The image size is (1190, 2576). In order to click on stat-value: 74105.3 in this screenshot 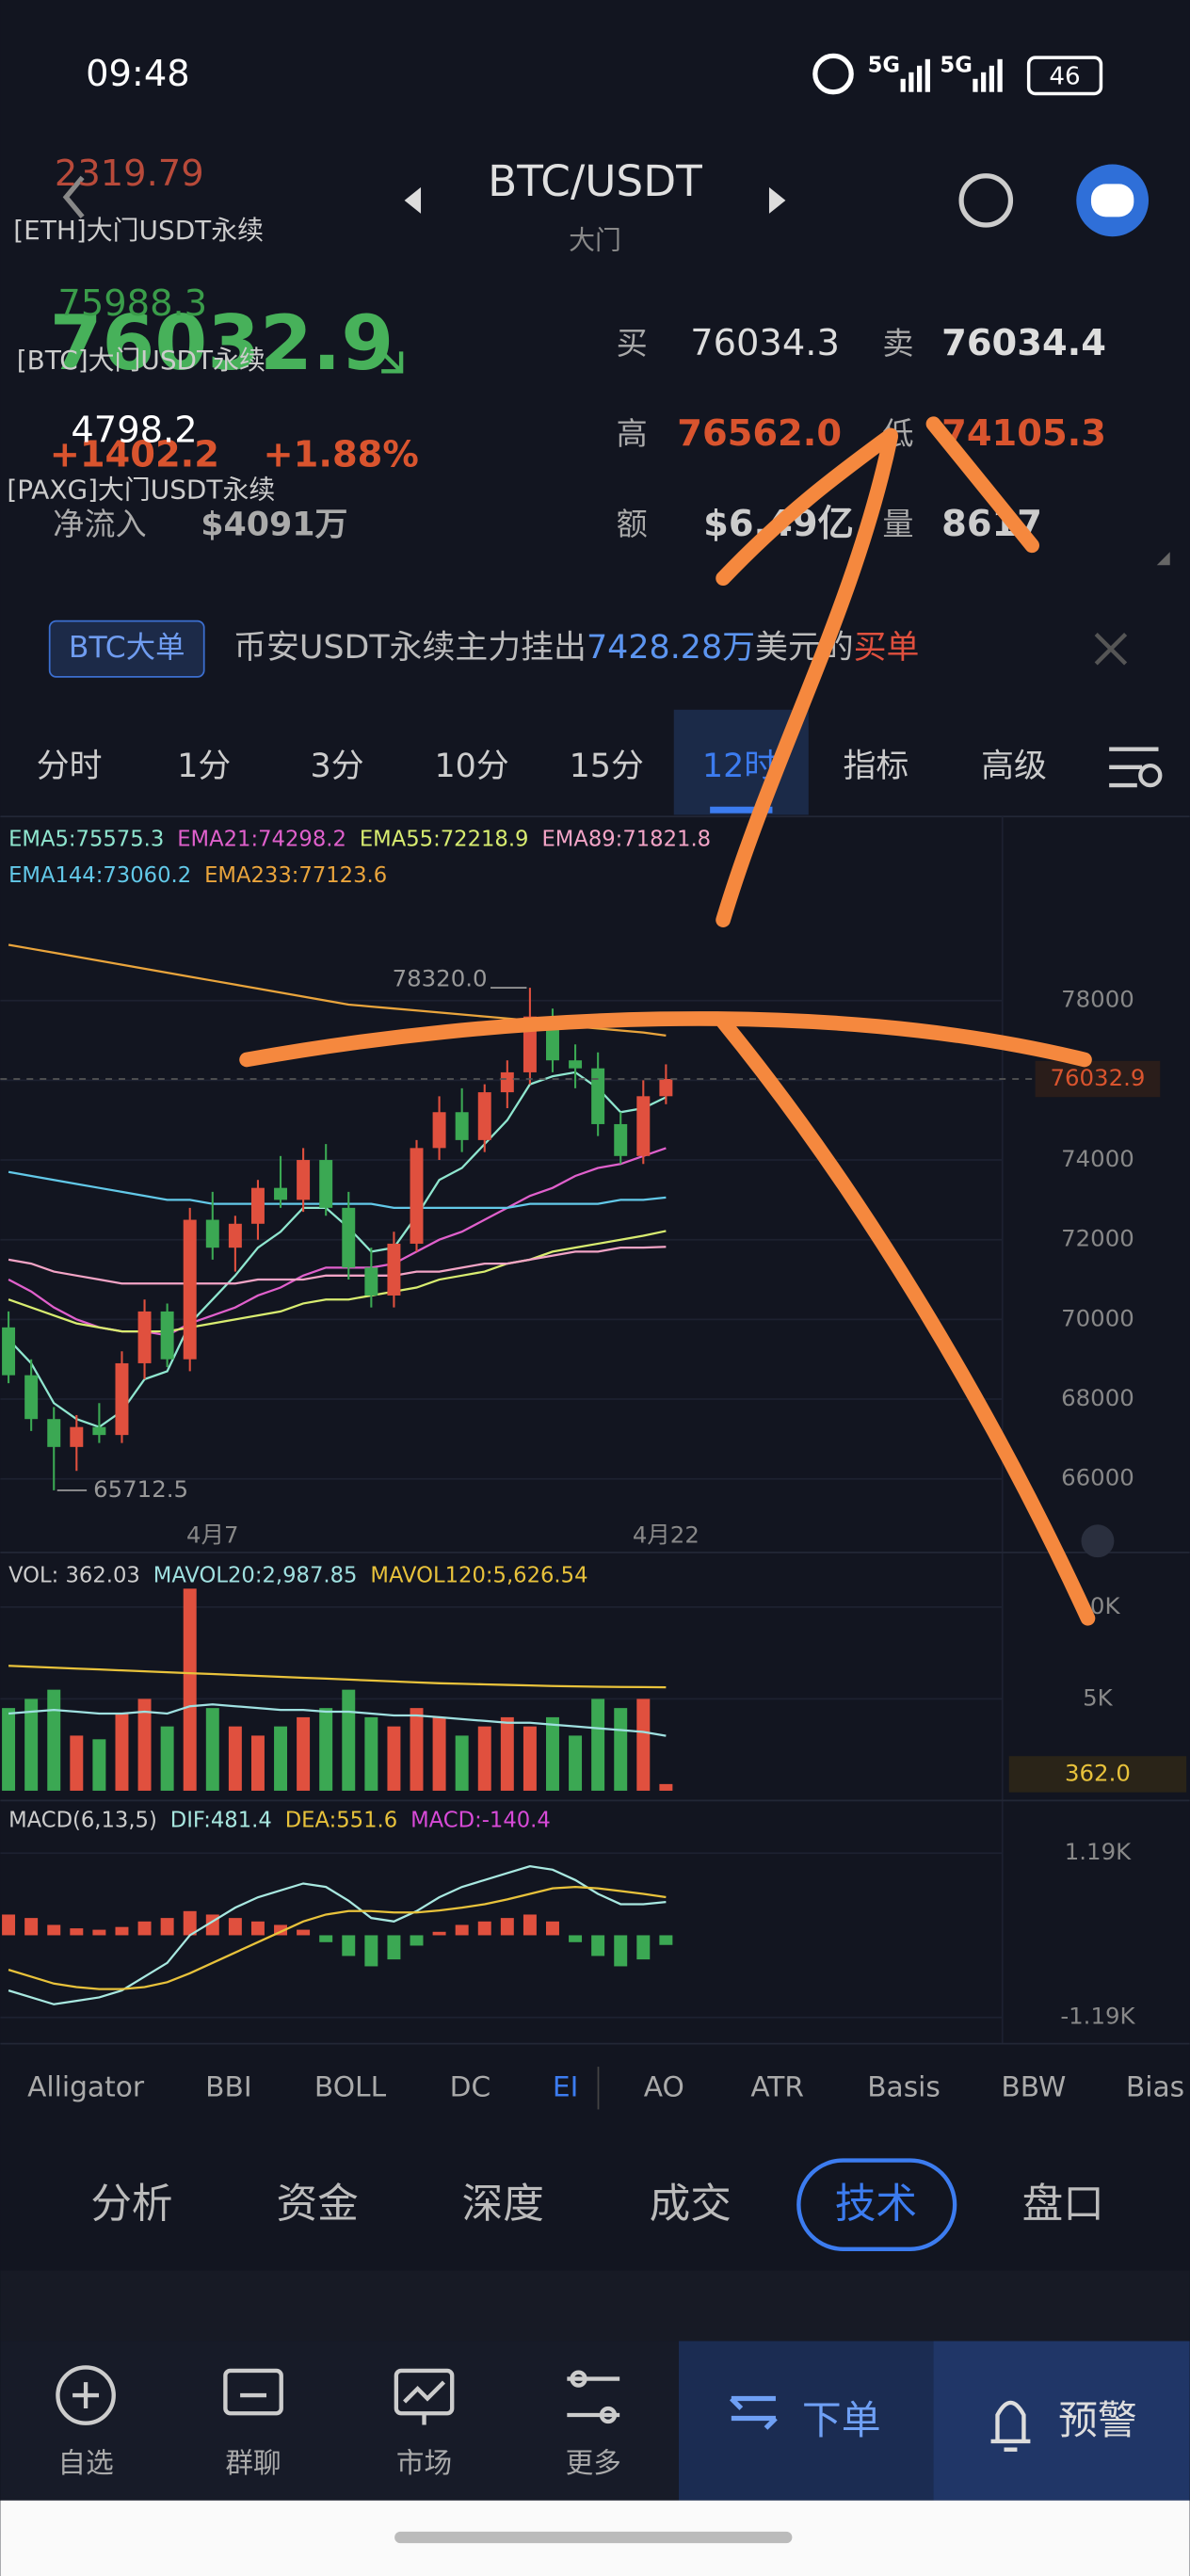, I will do `click(1023, 433)`.